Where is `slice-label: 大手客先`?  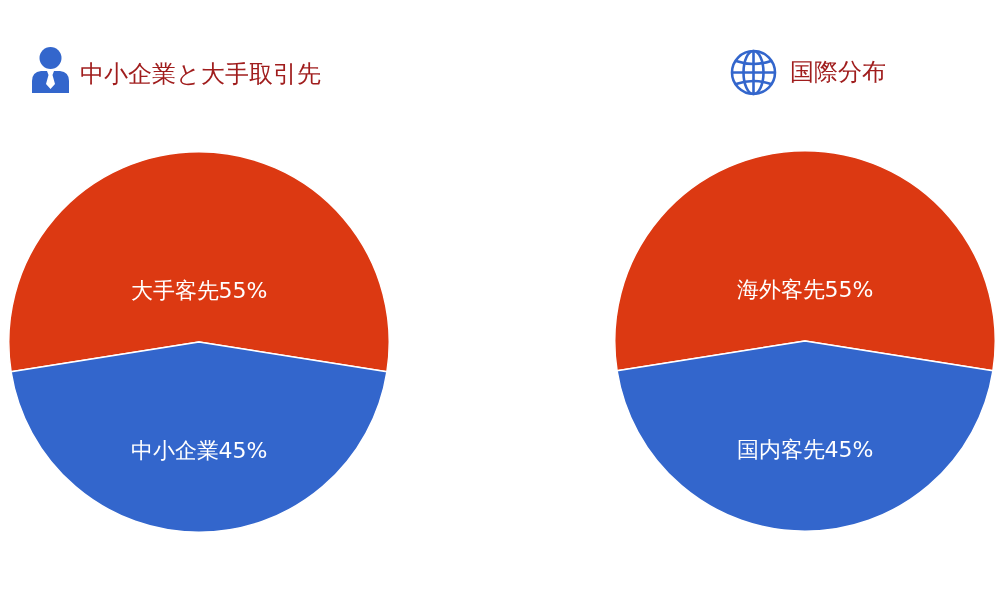 slice-label: 大手客先 is located at coordinates (174, 291).